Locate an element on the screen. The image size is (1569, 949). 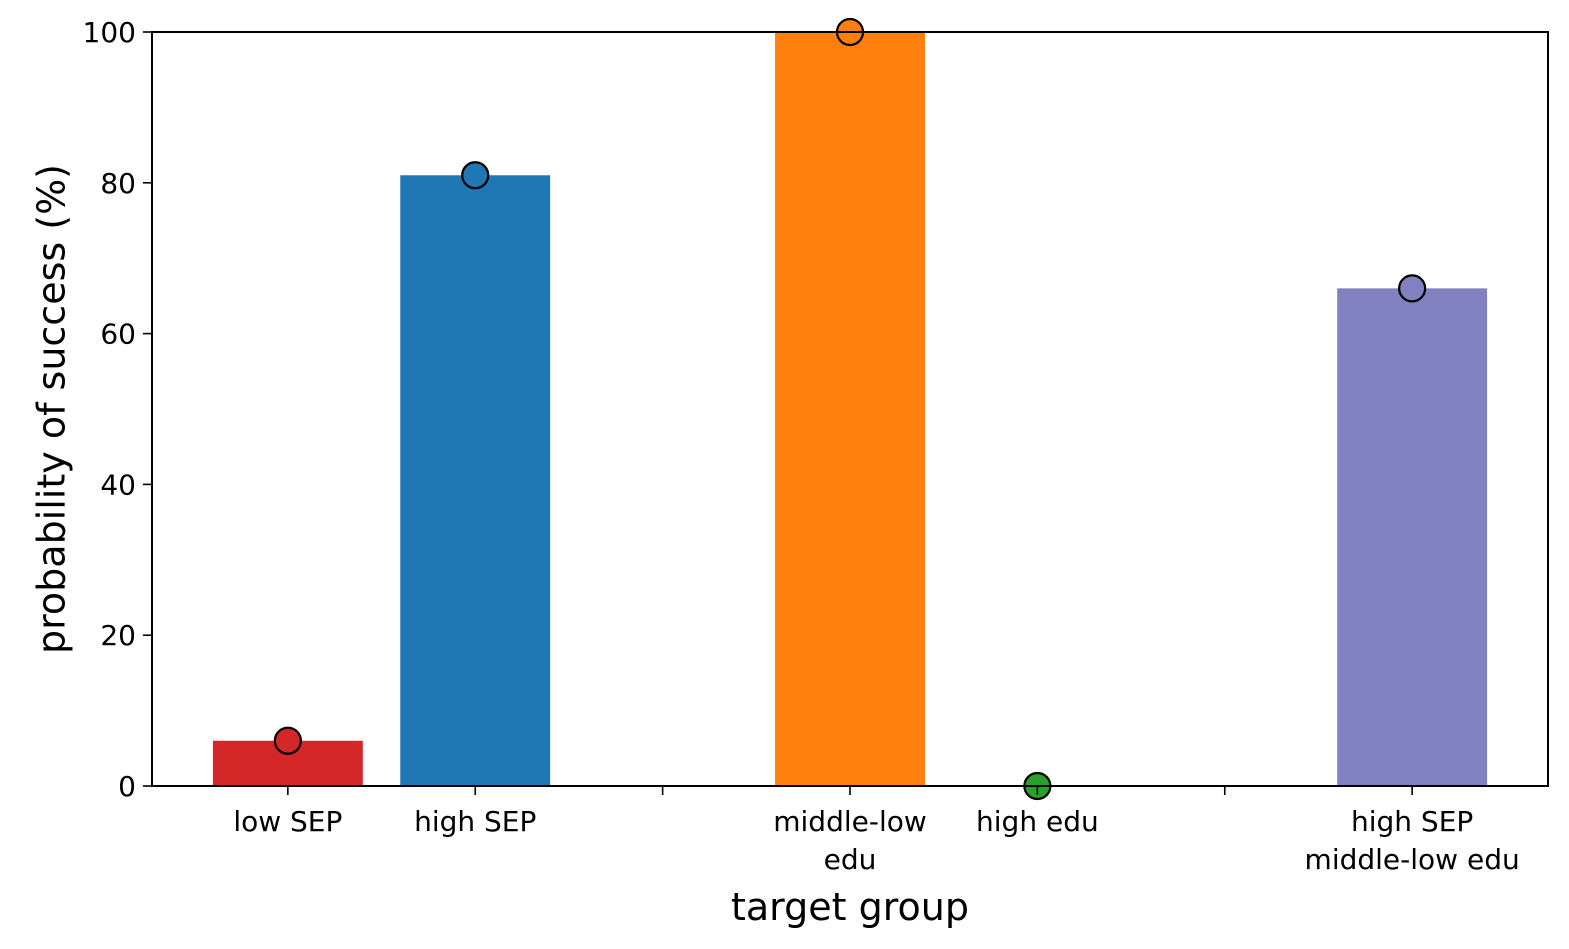
y-tick-label: 60 is located at coordinates (118, 334).